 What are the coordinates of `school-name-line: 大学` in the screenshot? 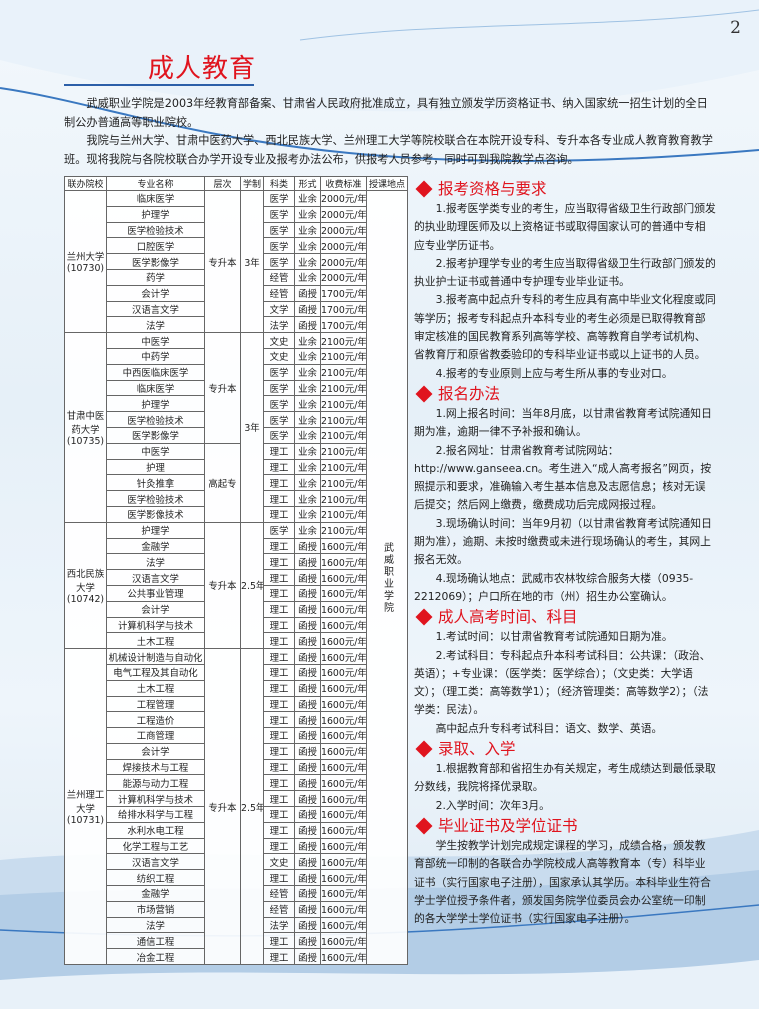 It's located at (85, 588).